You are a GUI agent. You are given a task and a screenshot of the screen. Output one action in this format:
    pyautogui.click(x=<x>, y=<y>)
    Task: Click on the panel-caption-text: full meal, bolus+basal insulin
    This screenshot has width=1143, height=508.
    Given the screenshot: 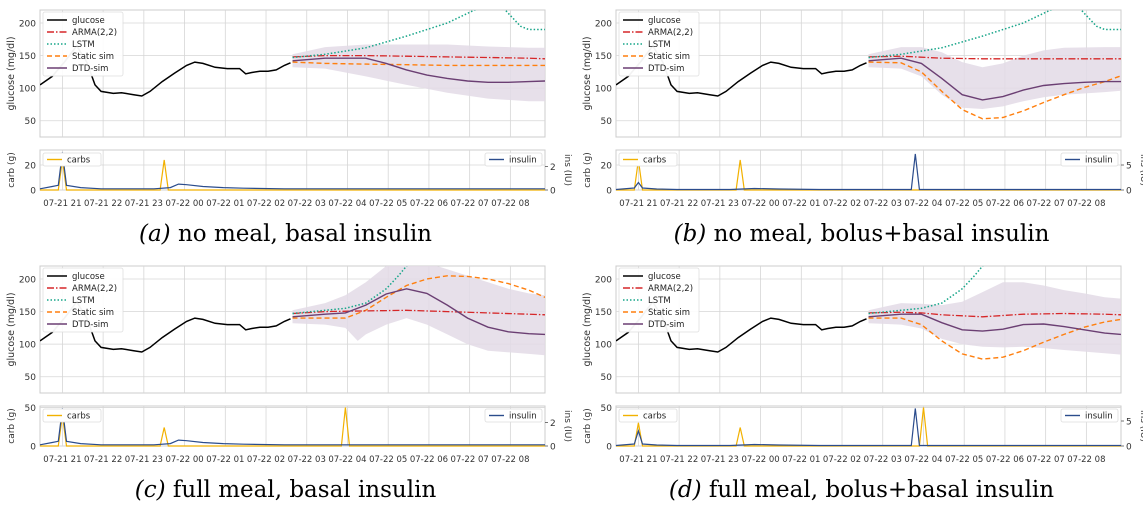 What is the action you would take?
    pyautogui.click(x=878, y=490)
    